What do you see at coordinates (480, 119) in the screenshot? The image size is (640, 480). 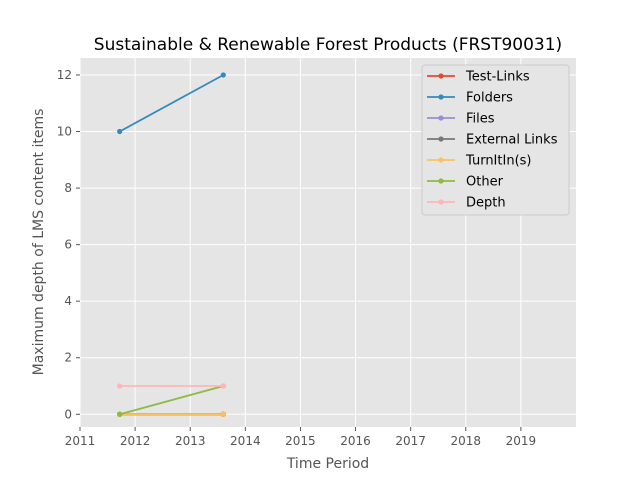 I see `legend-label-files: Files` at bounding box center [480, 119].